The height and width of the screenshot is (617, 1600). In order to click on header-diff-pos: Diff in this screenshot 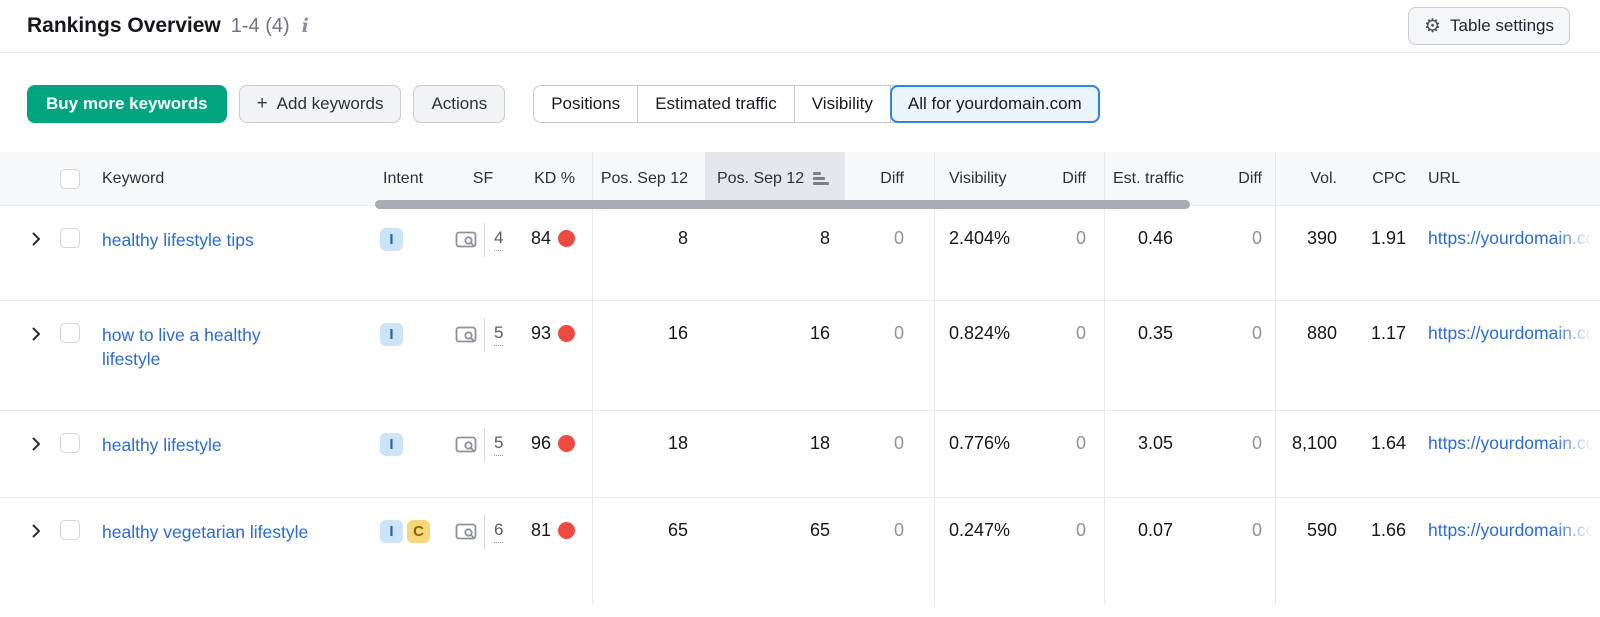, I will do `click(890, 178)`.